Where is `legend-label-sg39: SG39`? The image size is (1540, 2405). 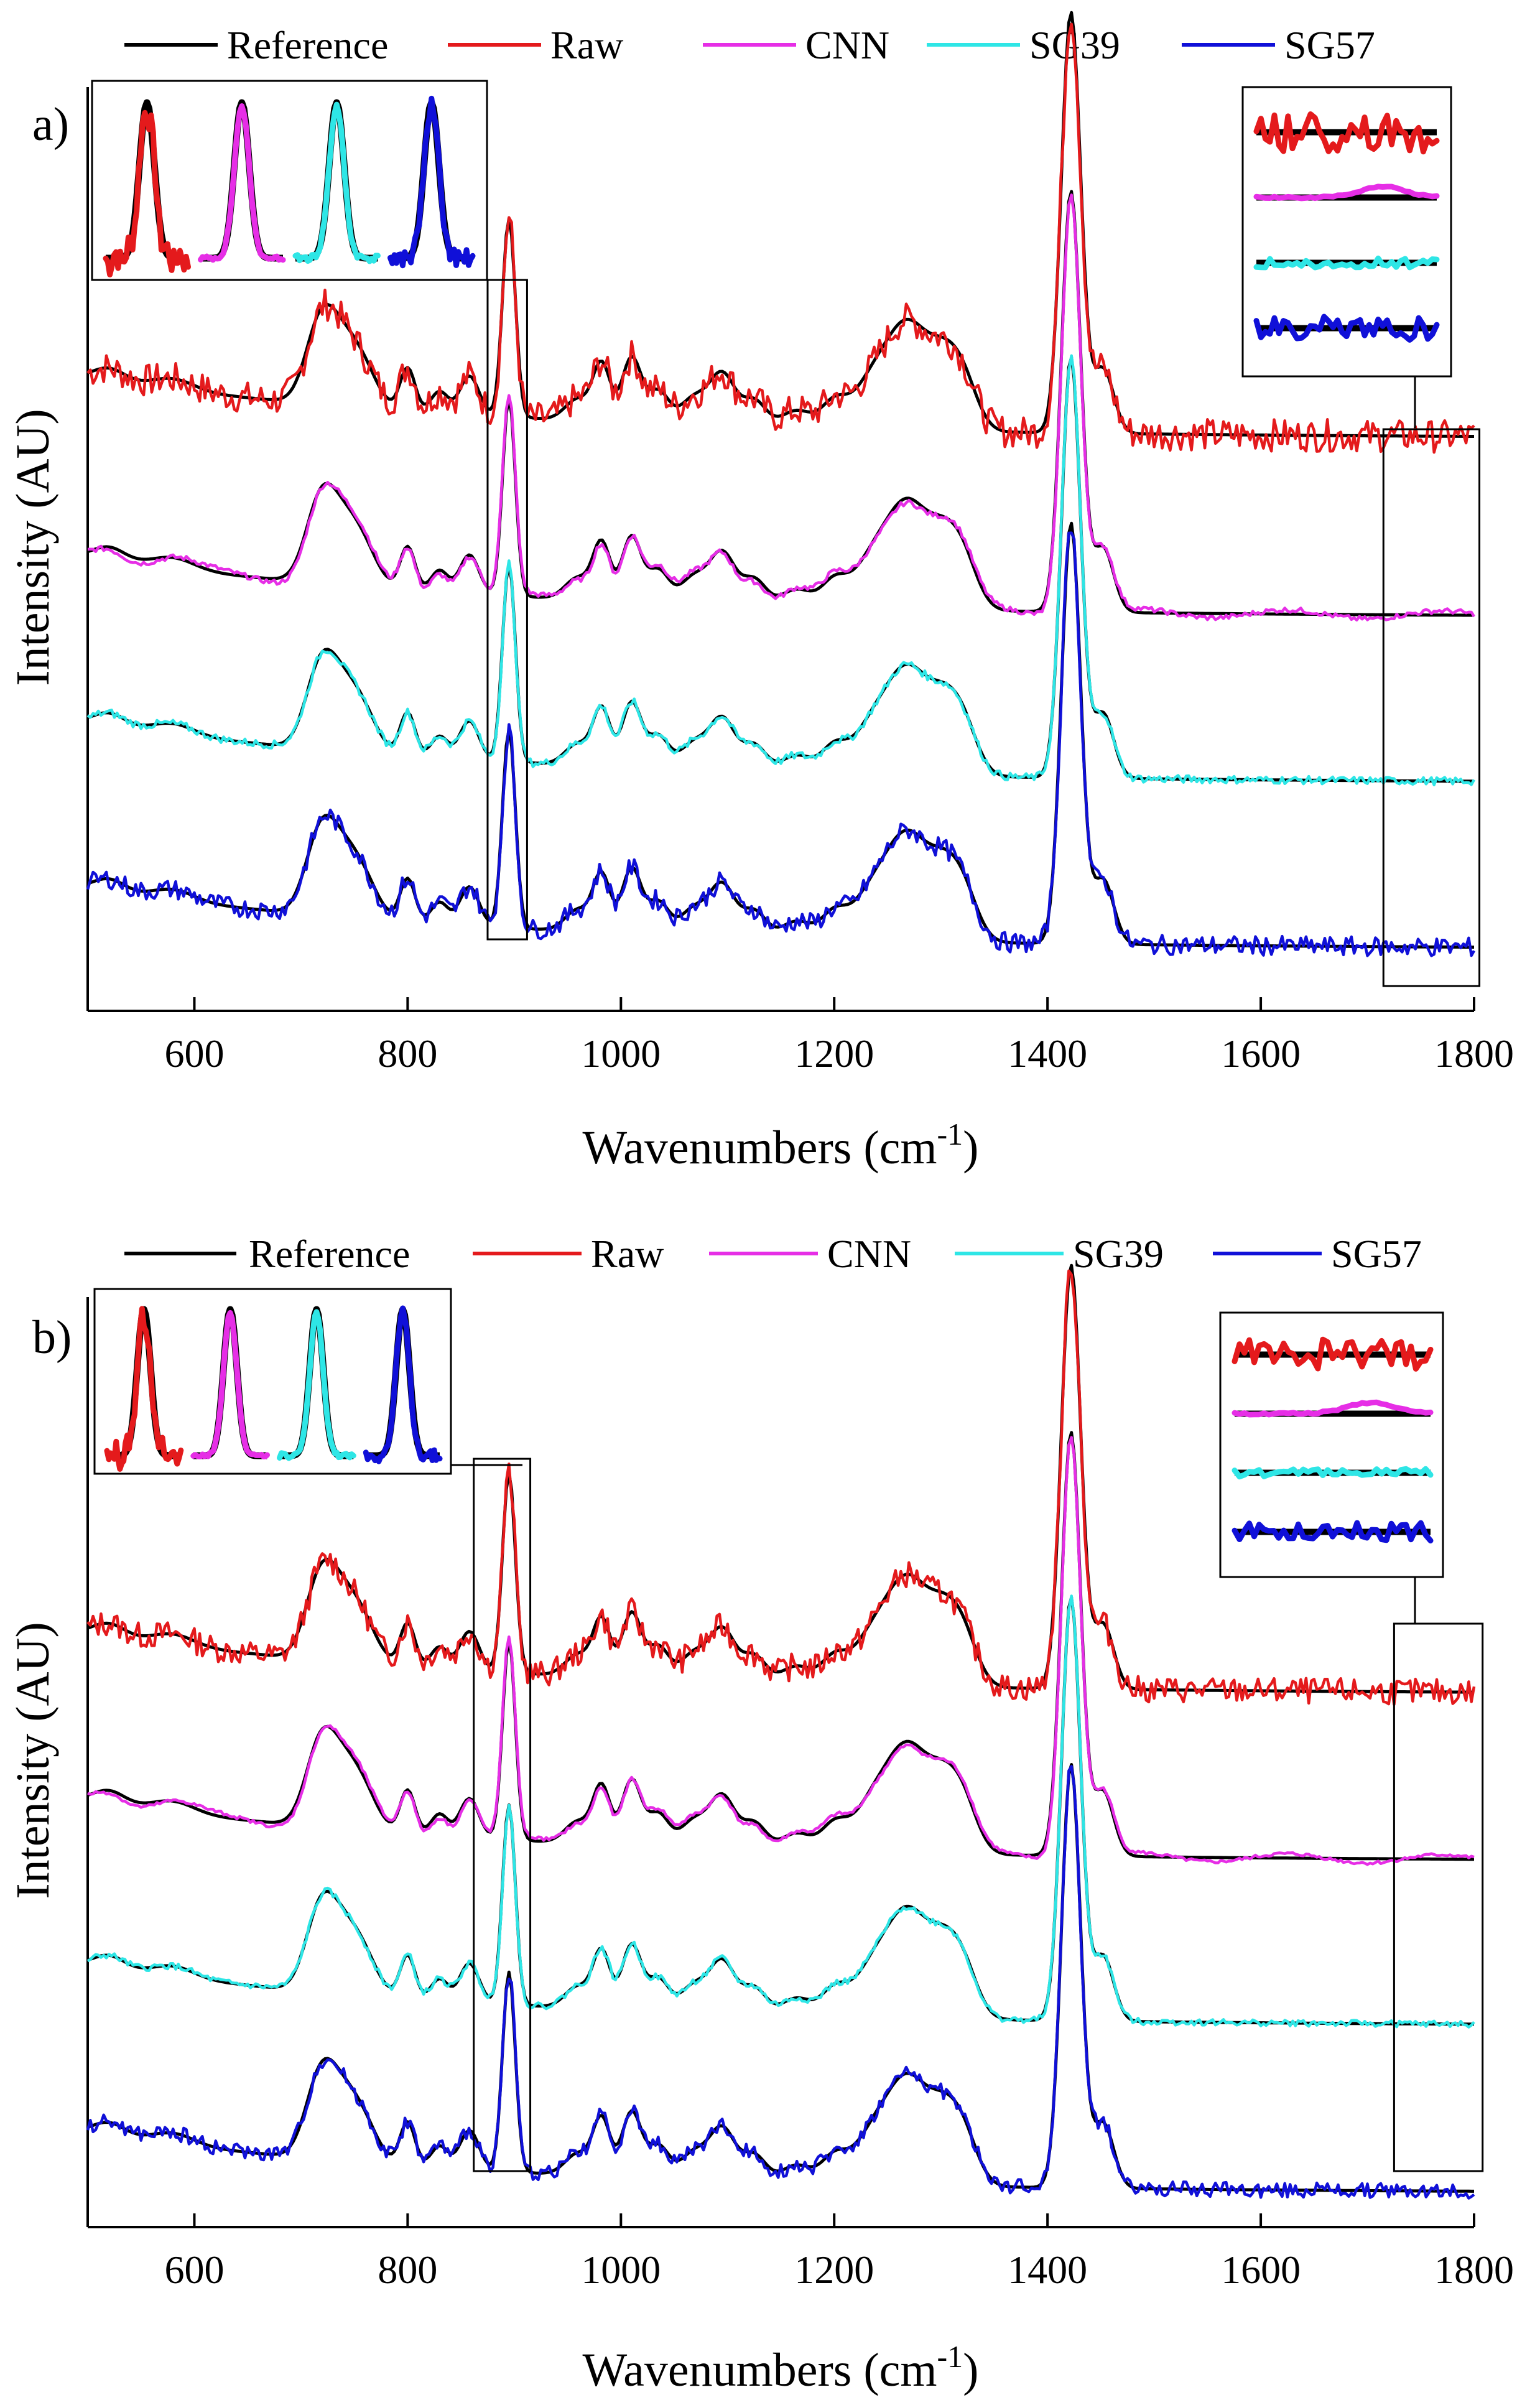 legend-label-sg39: SG39 is located at coordinates (1118, 1254).